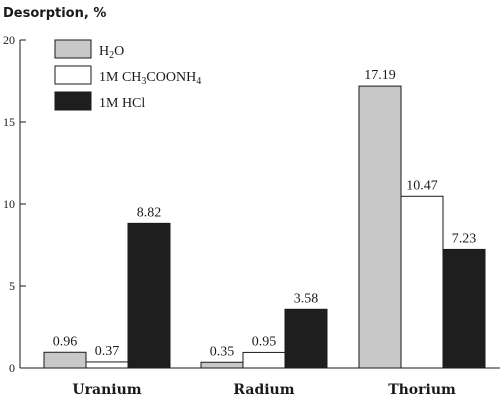 The image size is (501, 405). I want to click on bar-radium-ch3coonh4, so click(264, 360).